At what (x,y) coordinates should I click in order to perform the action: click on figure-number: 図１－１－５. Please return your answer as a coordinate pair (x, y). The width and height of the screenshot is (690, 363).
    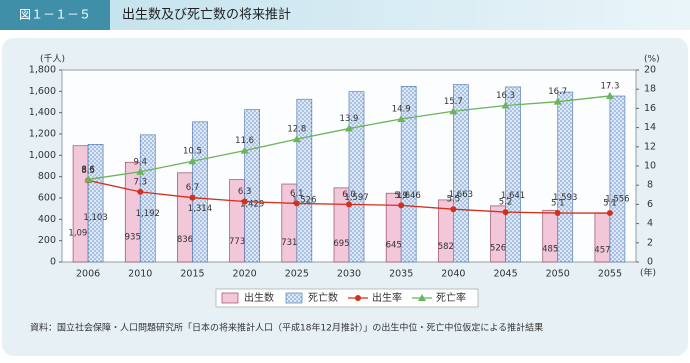
    Looking at the image, I should click on (55, 15).